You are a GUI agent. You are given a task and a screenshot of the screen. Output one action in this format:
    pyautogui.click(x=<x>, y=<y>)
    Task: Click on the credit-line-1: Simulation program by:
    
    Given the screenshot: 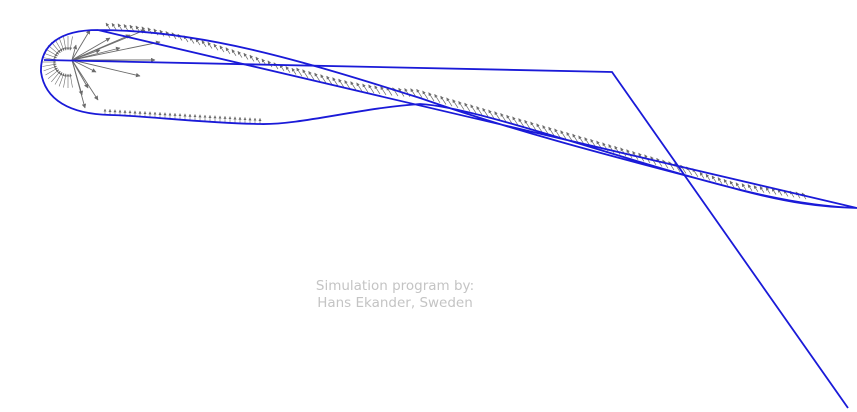 What is the action you would take?
    pyautogui.click(x=395, y=286)
    